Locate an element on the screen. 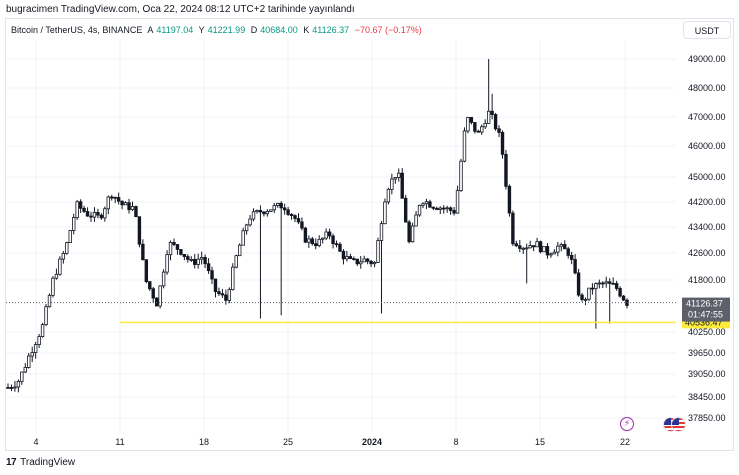 The height and width of the screenshot is (475, 739). currency-button: USDT is located at coordinates (707, 30).